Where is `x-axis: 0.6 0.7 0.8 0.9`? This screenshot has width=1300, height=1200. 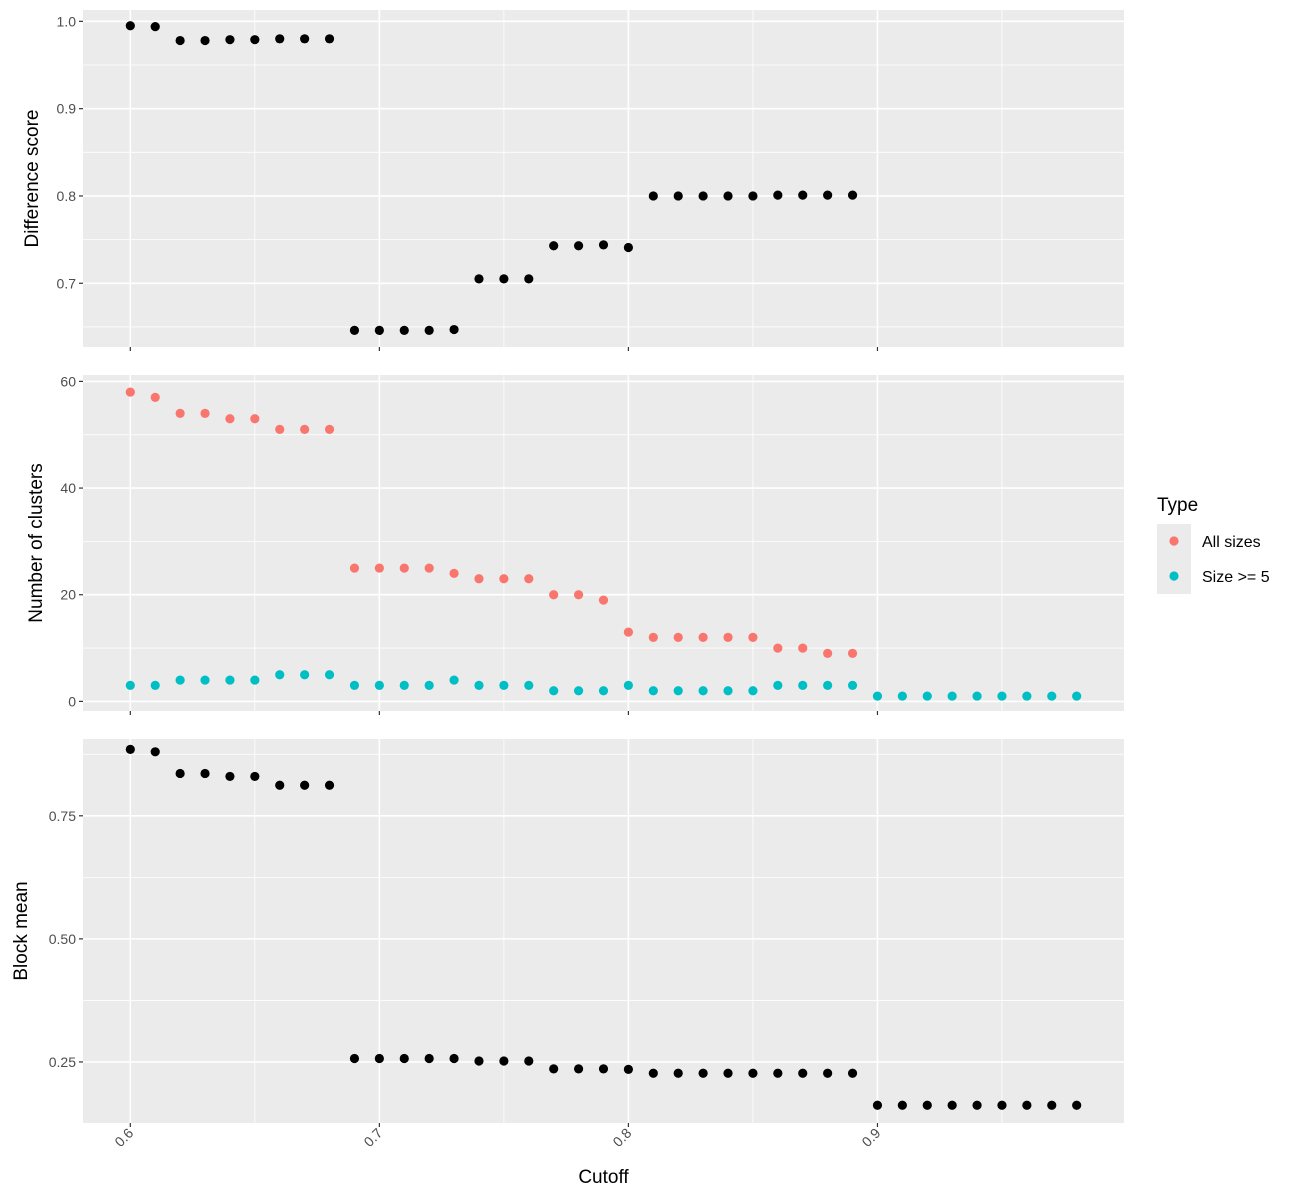 x-axis: 0.6 0.7 0.8 0.9 is located at coordinates (497, 1137).